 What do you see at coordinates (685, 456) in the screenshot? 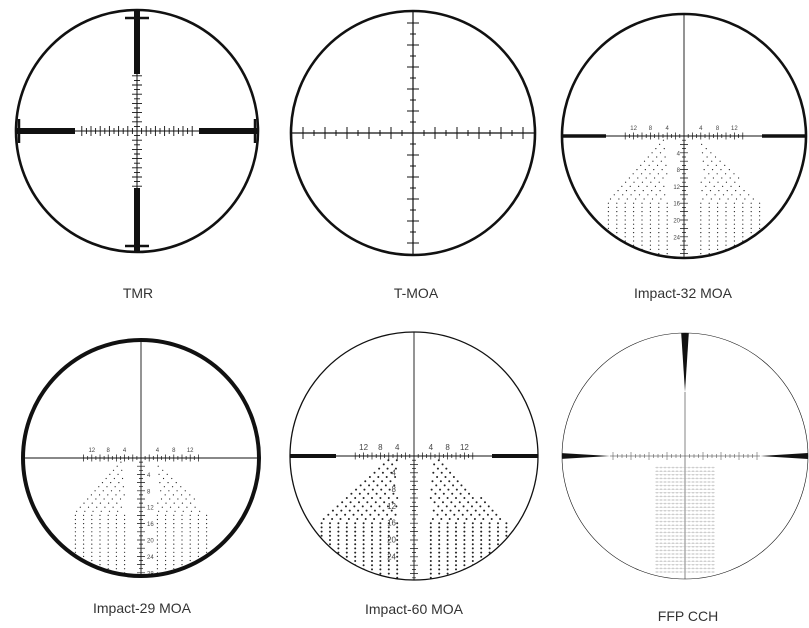
I see `reticle-ffp-cch-diagram` at bounding box center [685, 456].